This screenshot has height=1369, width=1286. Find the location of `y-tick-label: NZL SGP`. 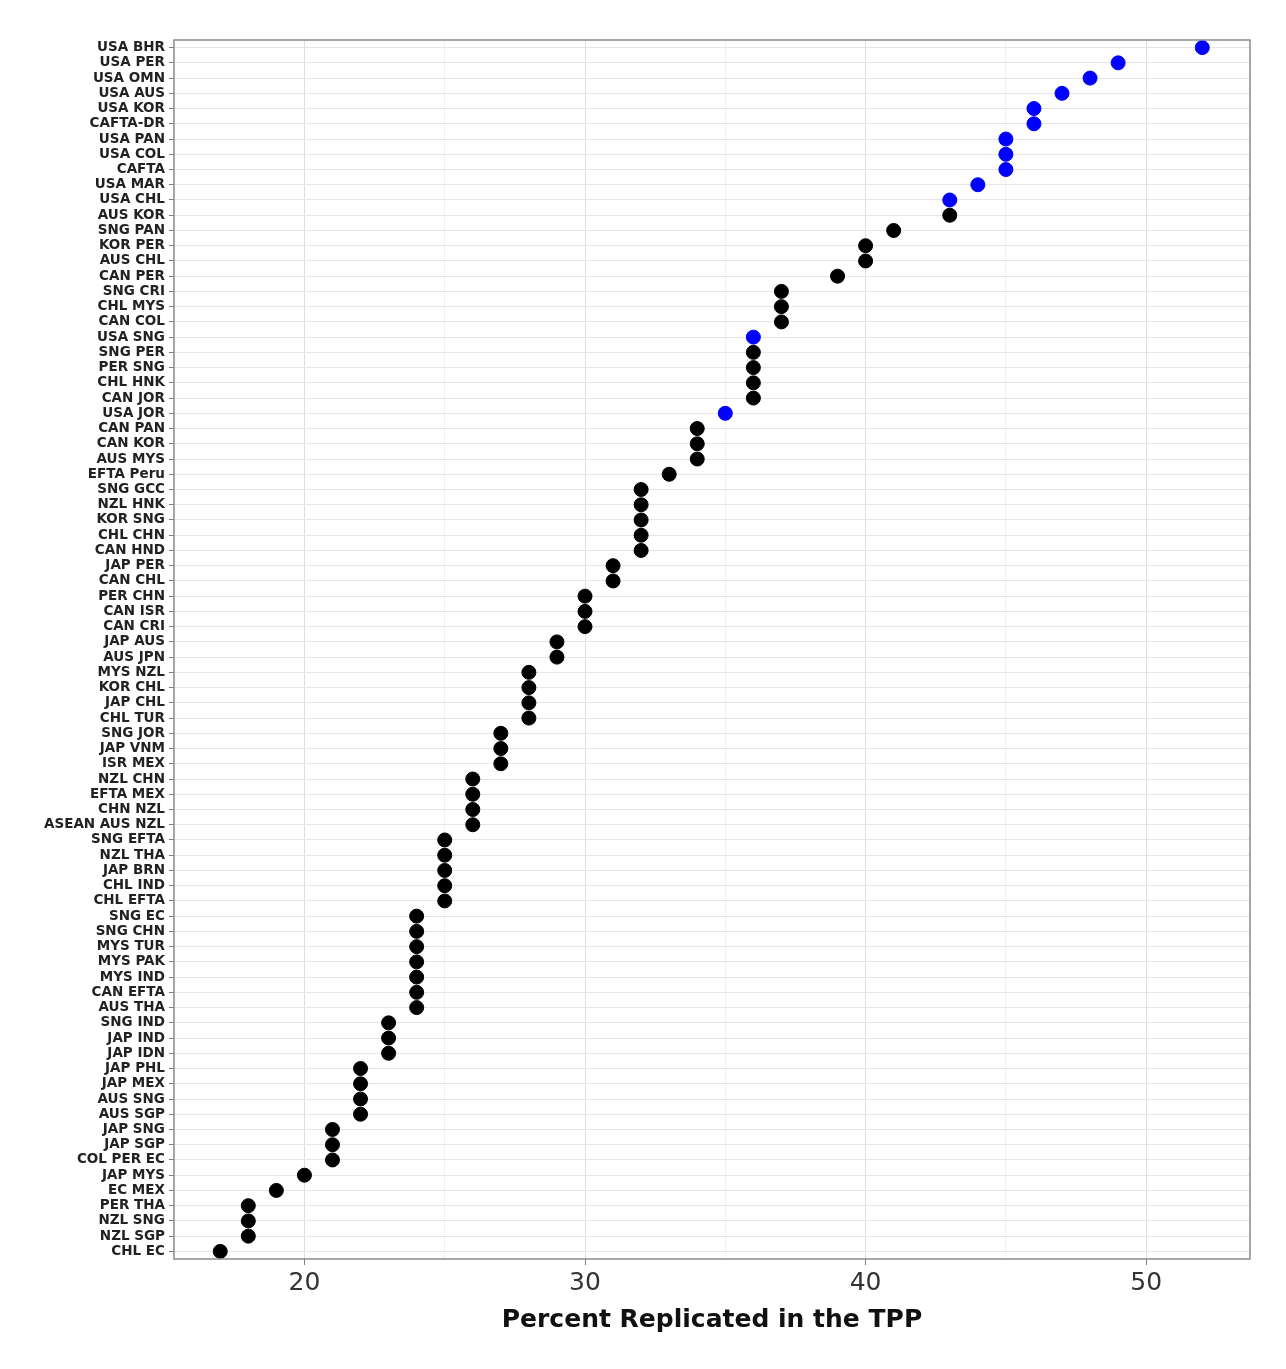

y-tick-label: NZL SGP is located at coordinates (132, 1234).